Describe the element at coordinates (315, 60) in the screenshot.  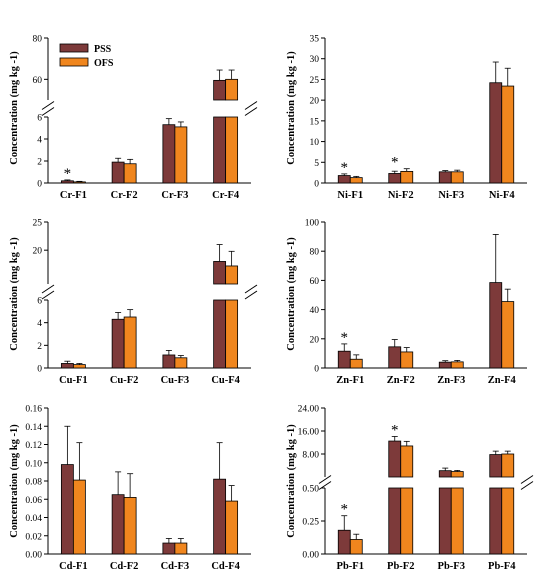
I see `y-tick-label: 30` at that location.